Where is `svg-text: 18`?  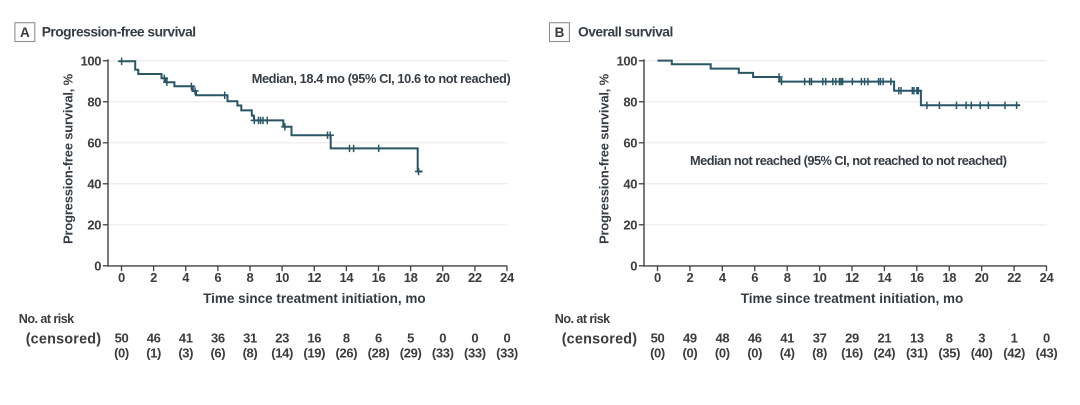 svg-text: 18 is located at coordinates (949, 277).